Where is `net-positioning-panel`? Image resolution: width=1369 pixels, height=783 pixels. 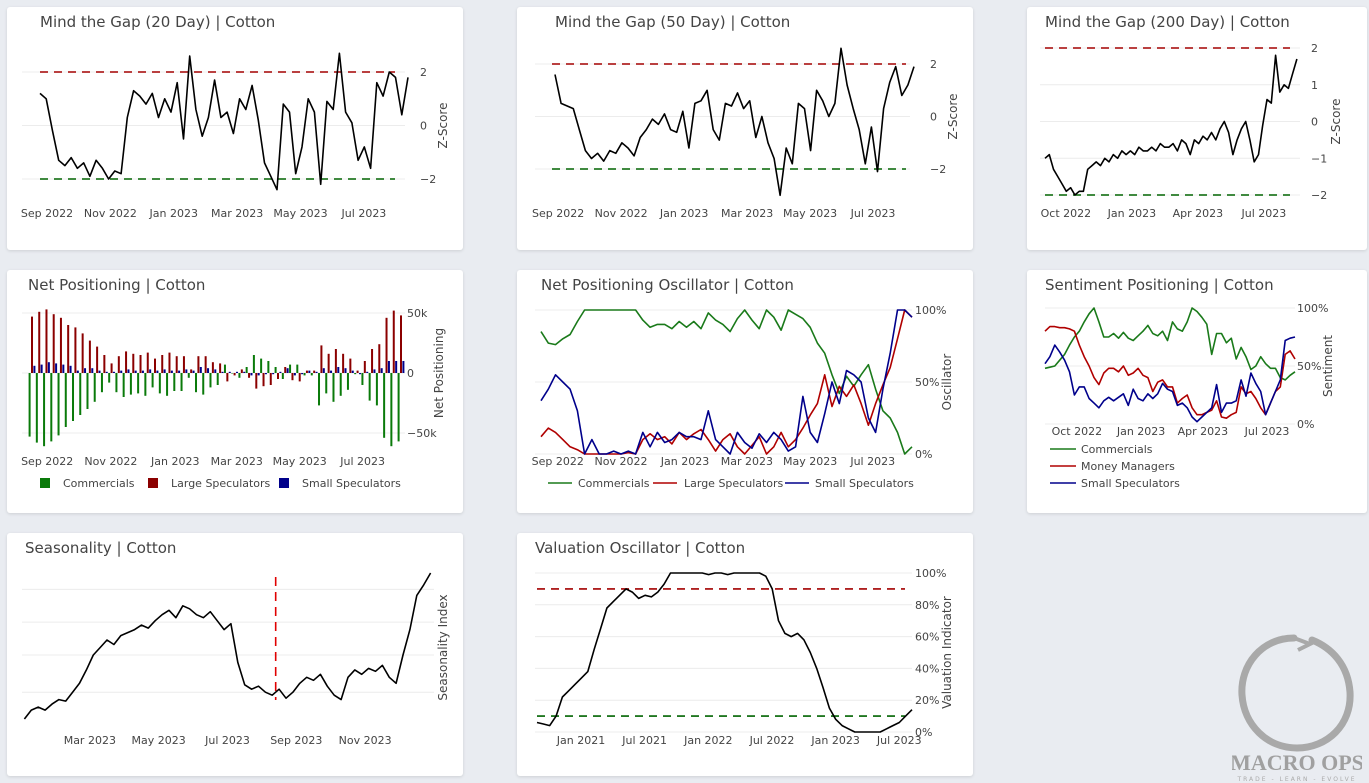
net-positioning-panel is located at coordinates (235, 391).